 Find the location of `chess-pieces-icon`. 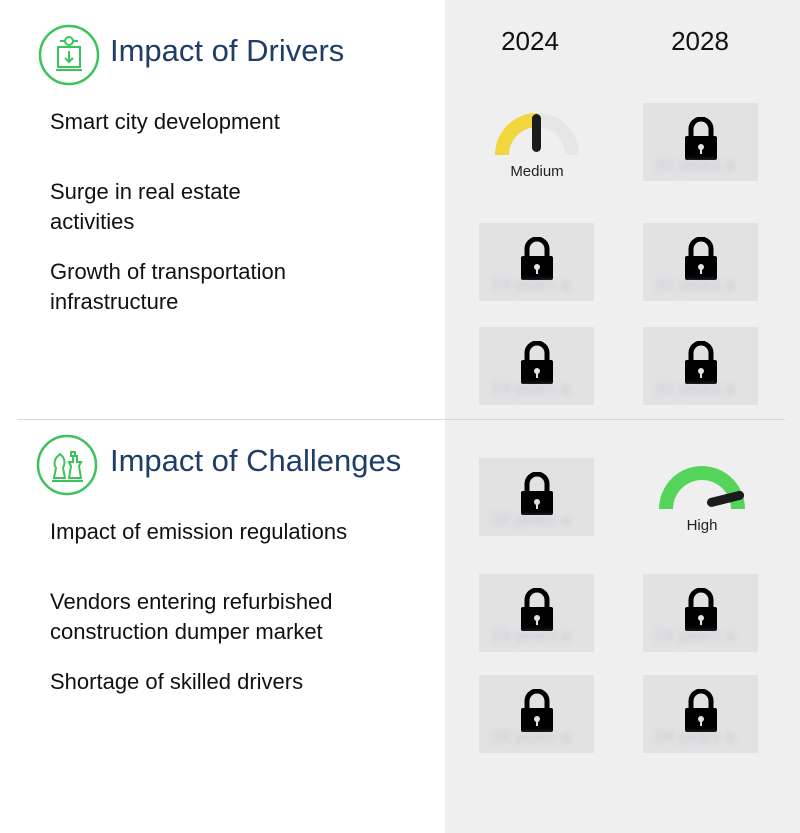

chess-pieces-icon is located at coordinates (67, 465).